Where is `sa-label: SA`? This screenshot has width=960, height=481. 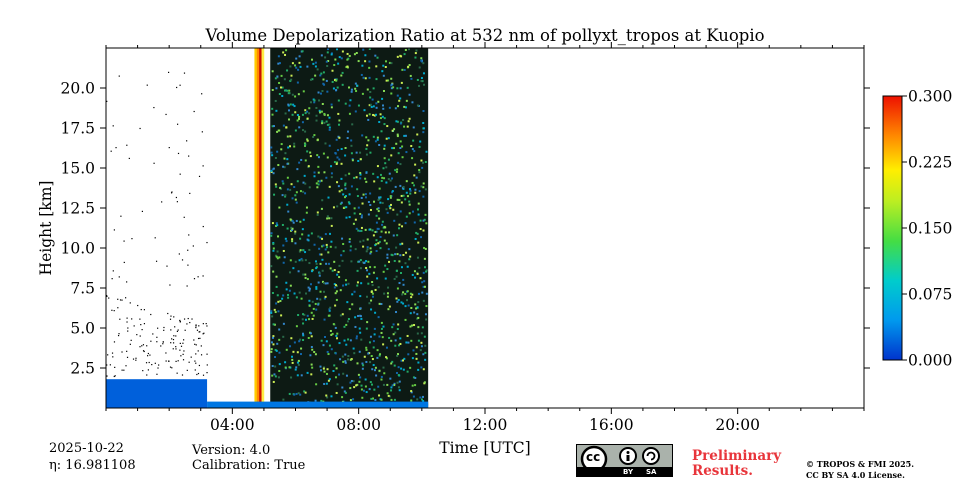
sa-label: SA is located at coordinates (651, 472).